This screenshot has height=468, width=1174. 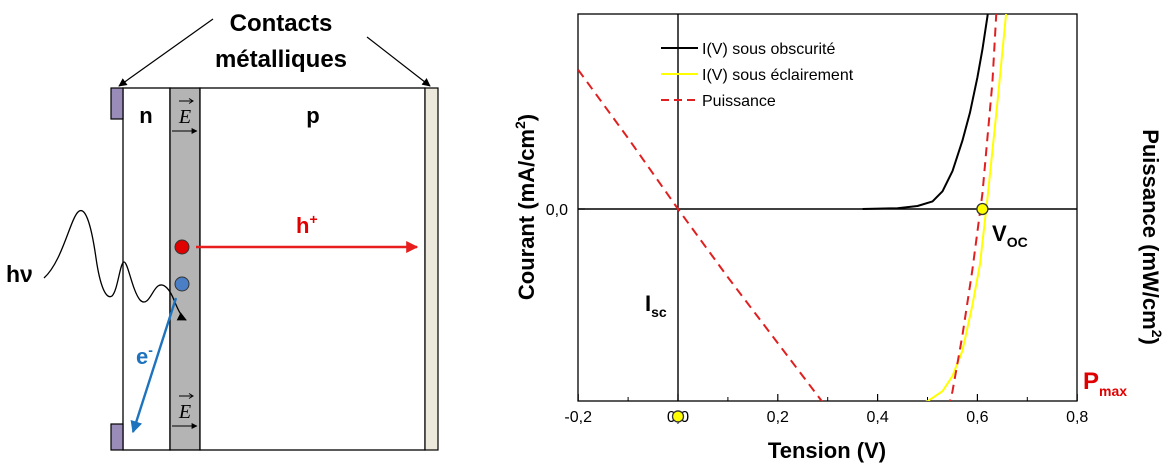 What do you see at coordinates (182, 247) in the screenshot?
I see `hole-dot` at bounding box center [182, 247].